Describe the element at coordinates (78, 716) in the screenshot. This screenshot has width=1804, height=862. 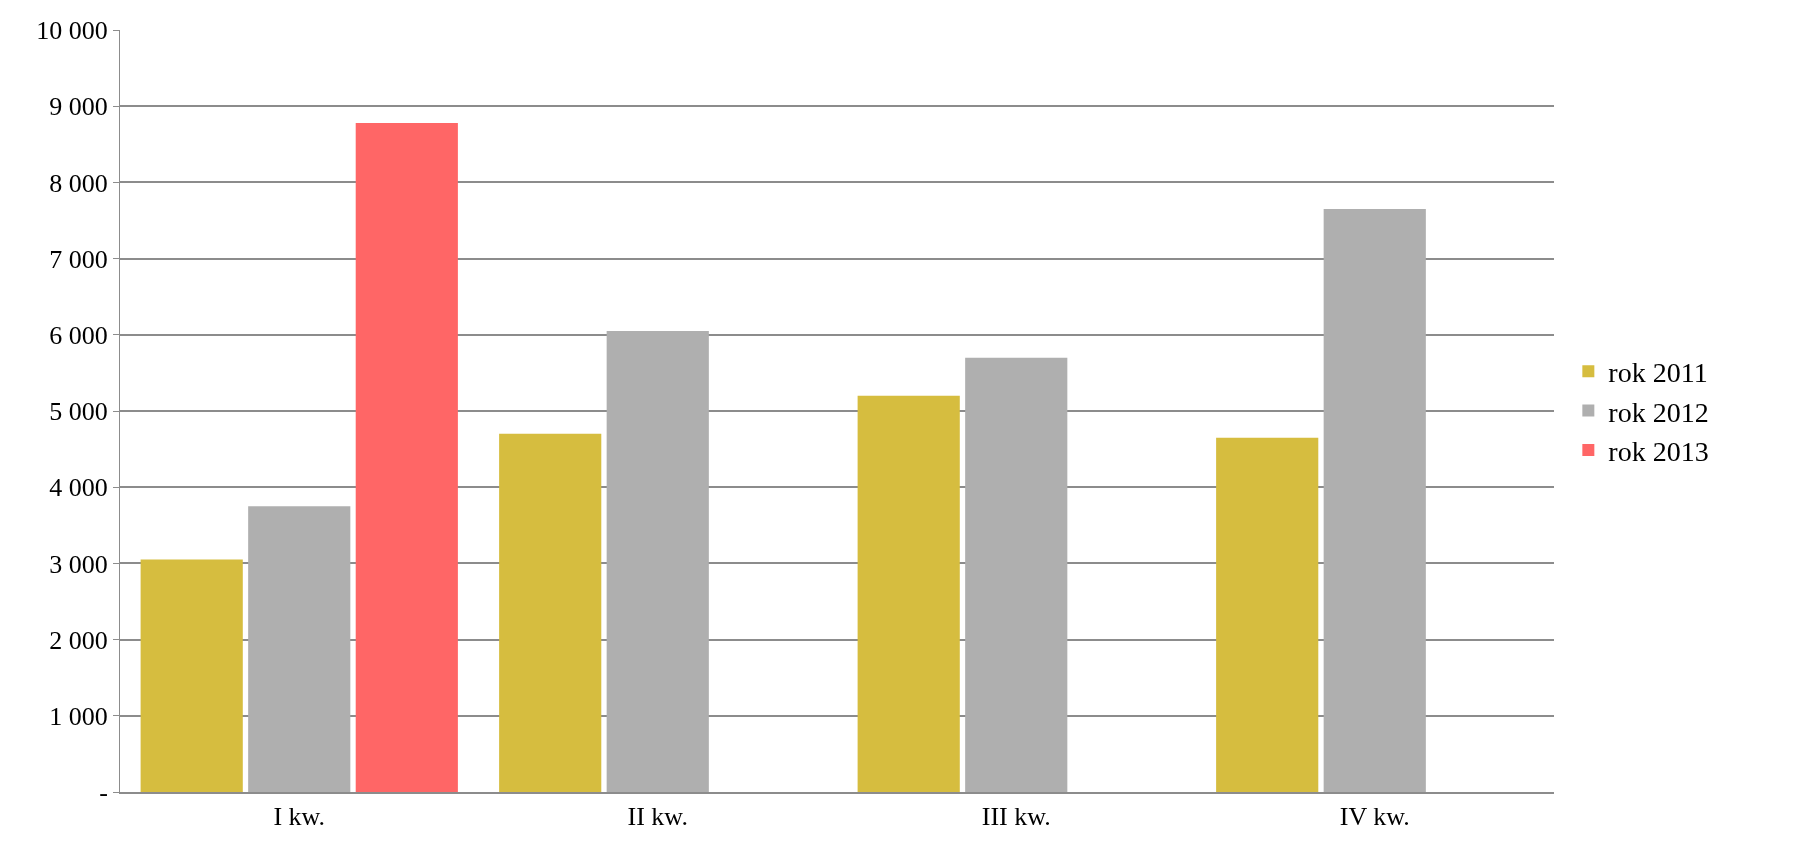
I see `y-tick-label: 1 000` at that location.